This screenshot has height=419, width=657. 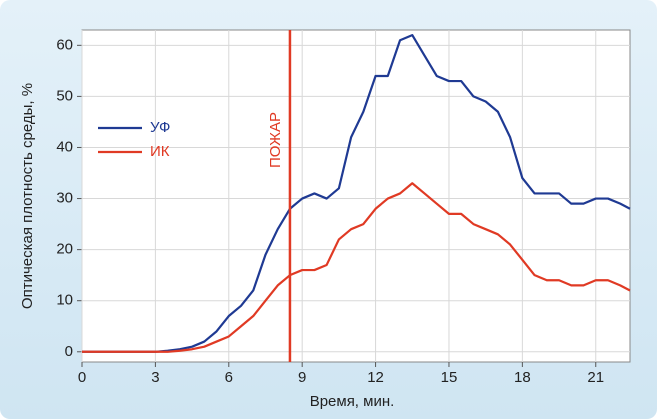 I want to click on x-tick-label: 21, so click(x=595, y=377).